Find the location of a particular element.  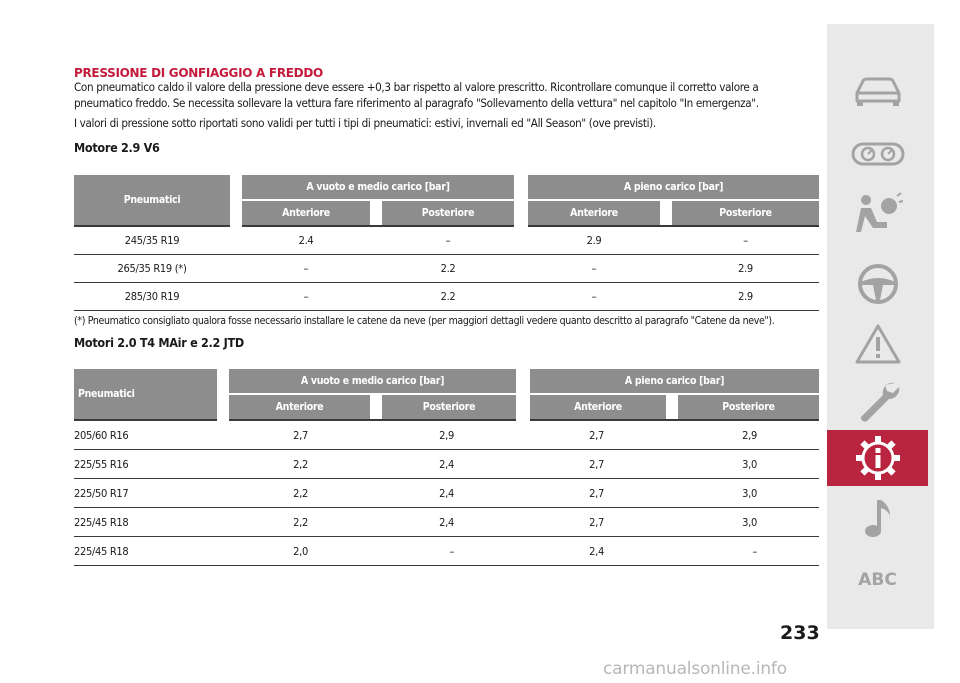

sidebar-item-technical-data is located at coordinates (877, 458).